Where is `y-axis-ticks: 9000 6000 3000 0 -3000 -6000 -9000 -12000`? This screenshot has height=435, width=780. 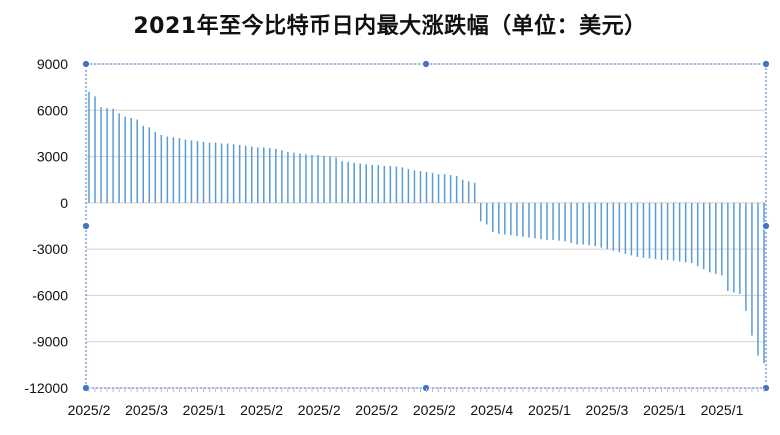
y-axis-ticks: 9000 6000 3000 0 -3000 -6000 -9000 -12000 is located at coordinates (46, 226).